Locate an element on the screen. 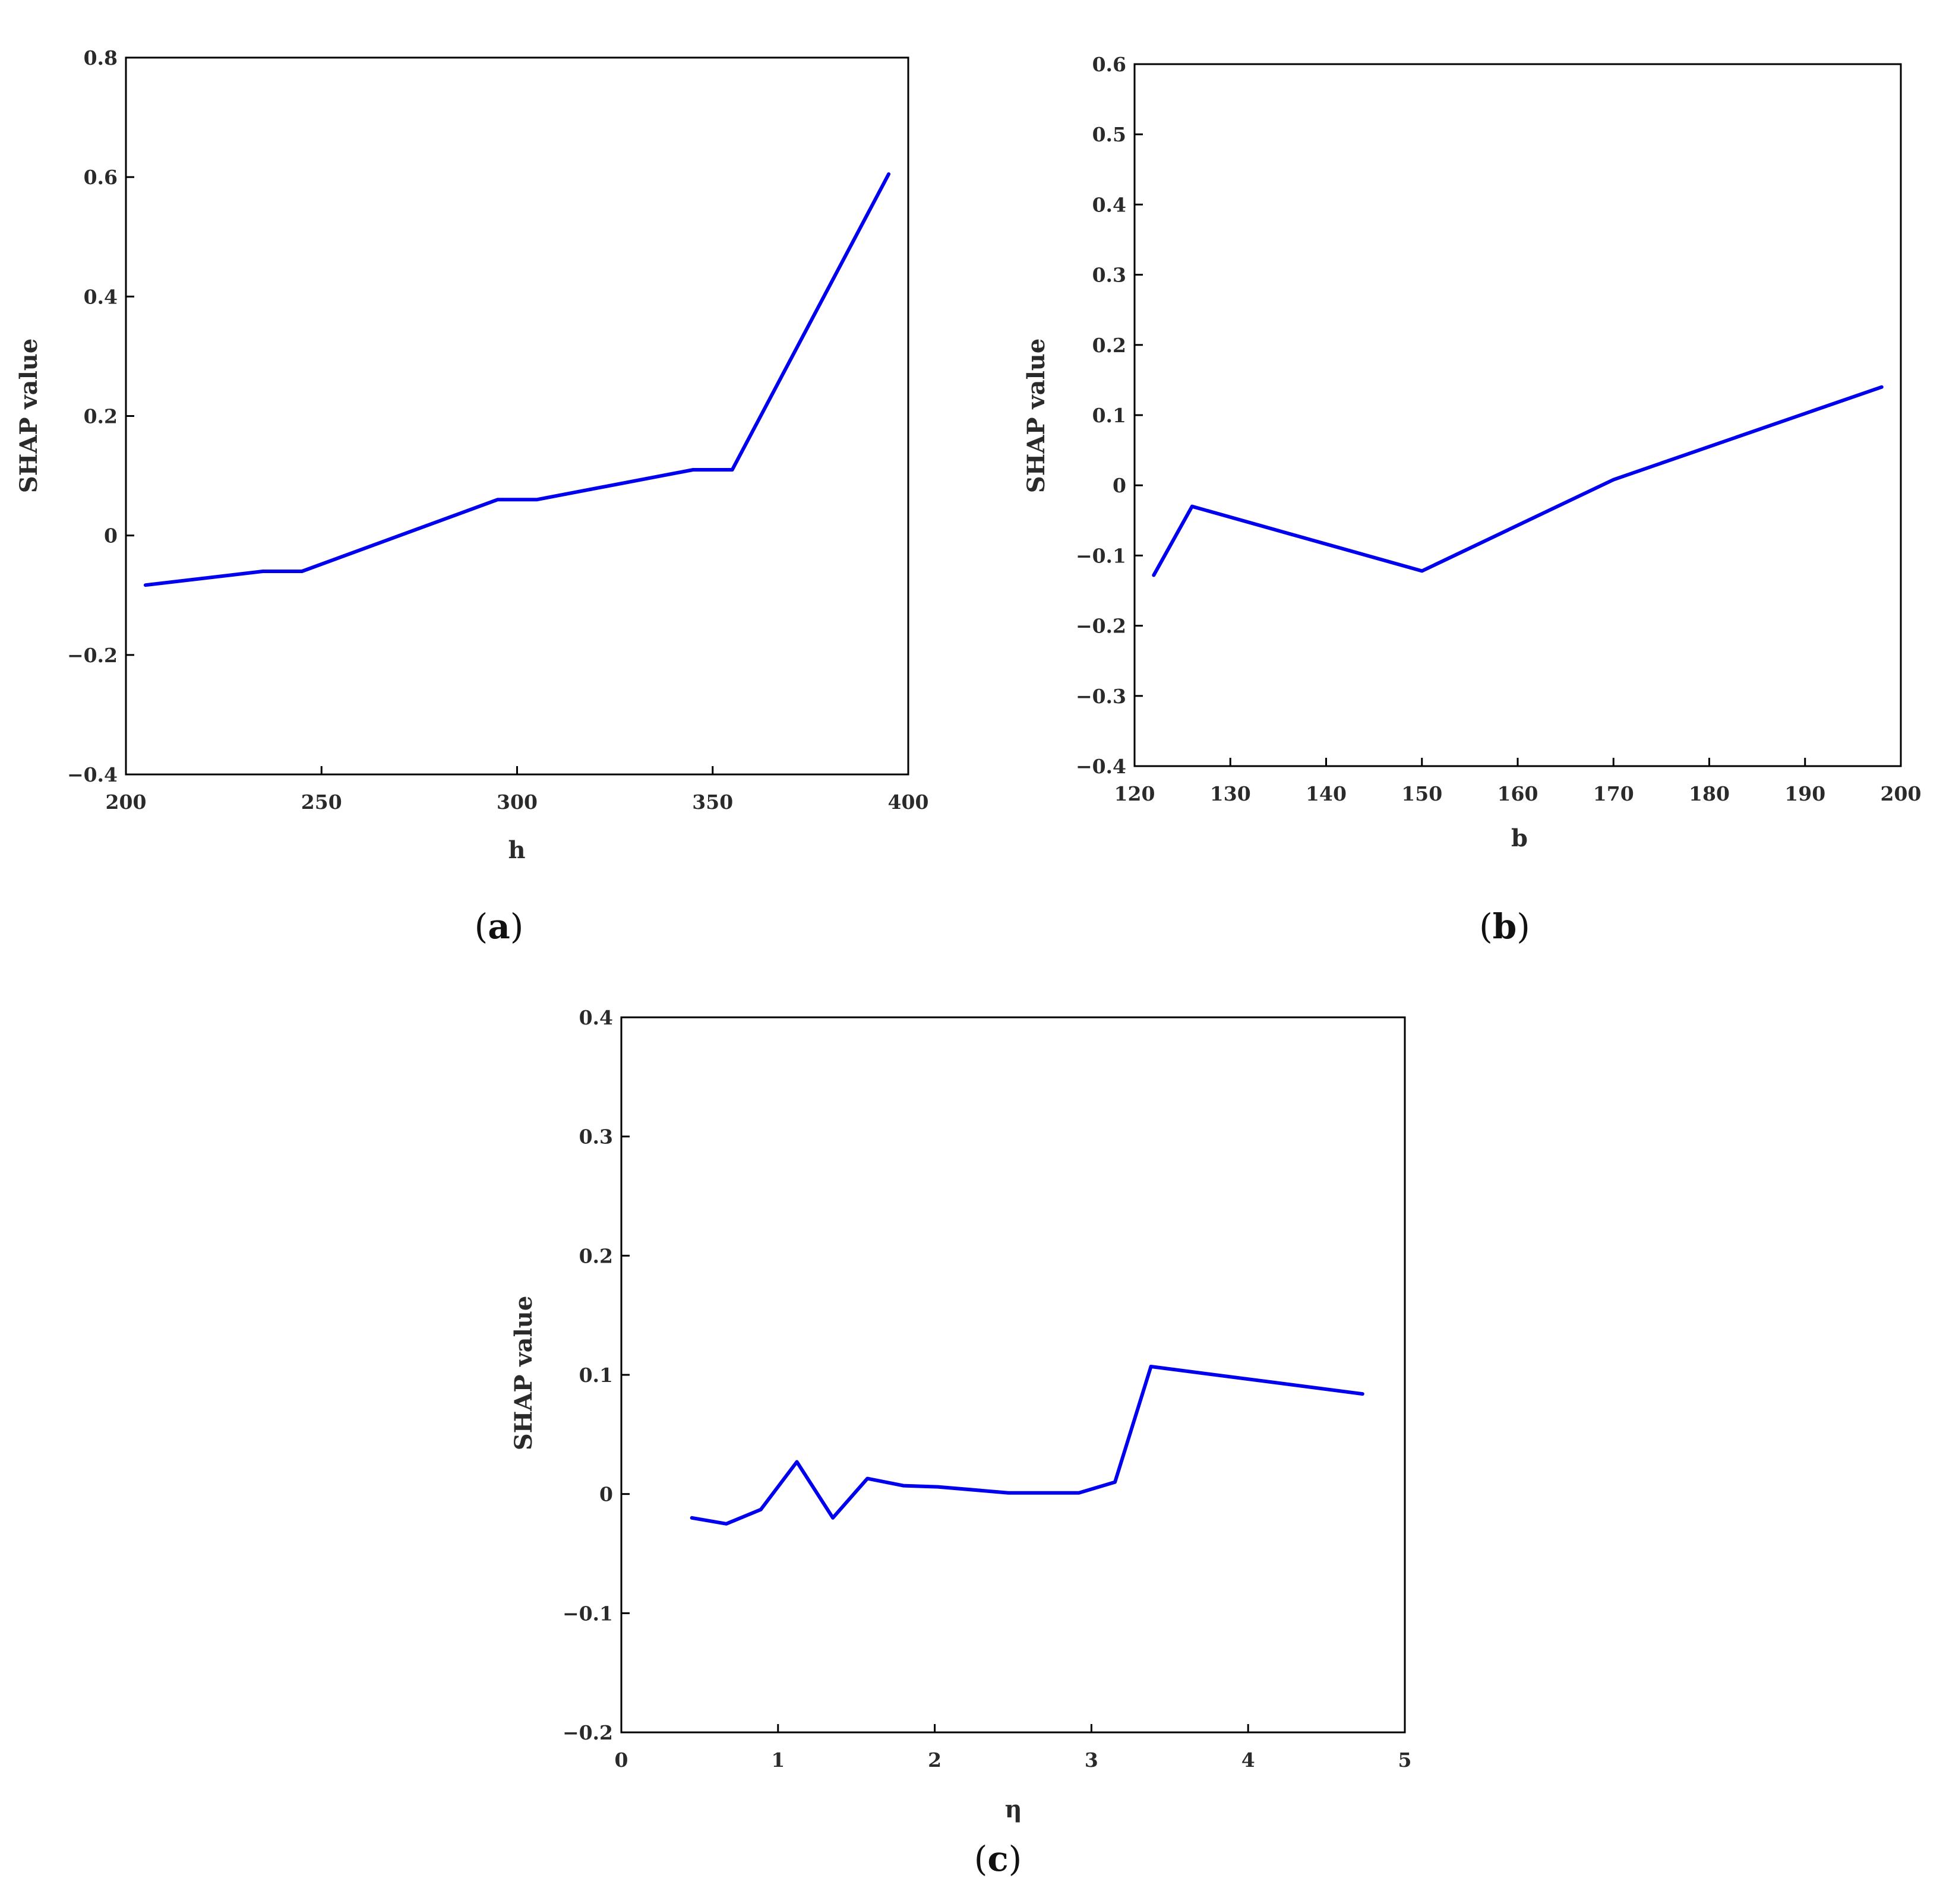 This screenshot has height=1904, width=1943. panel-c-label: (c) is located at coordinates (998, 1859).